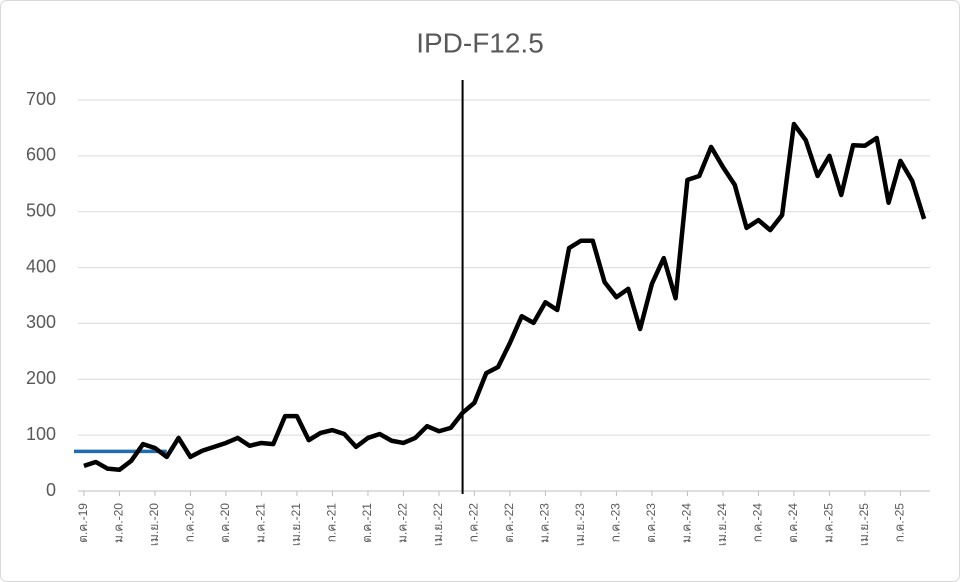 This screenshot has height=582, width=960. Describe the element at coordinates (41, 434) in the screenshot. I see `y-tick-label: 100` at that location.